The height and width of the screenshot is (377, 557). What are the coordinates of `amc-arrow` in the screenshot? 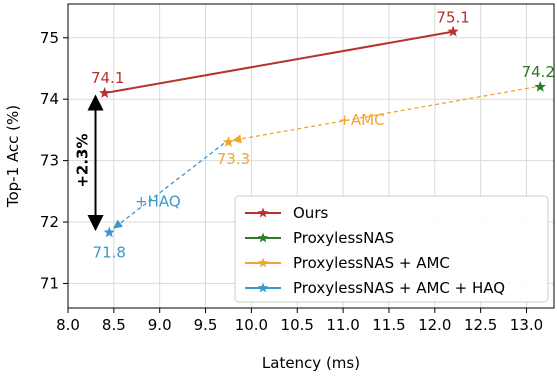 It's located at (384, 115).